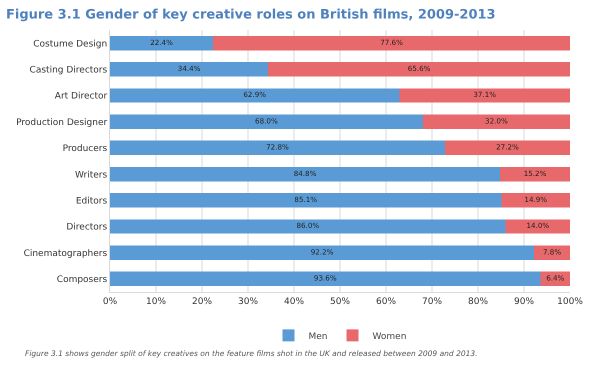 This screenshot has width=600, height=372. What do you see at coordinates (85, 149) in the screenshot?
I see `y-tick-label: Producers` at bounding box center [85, 149].